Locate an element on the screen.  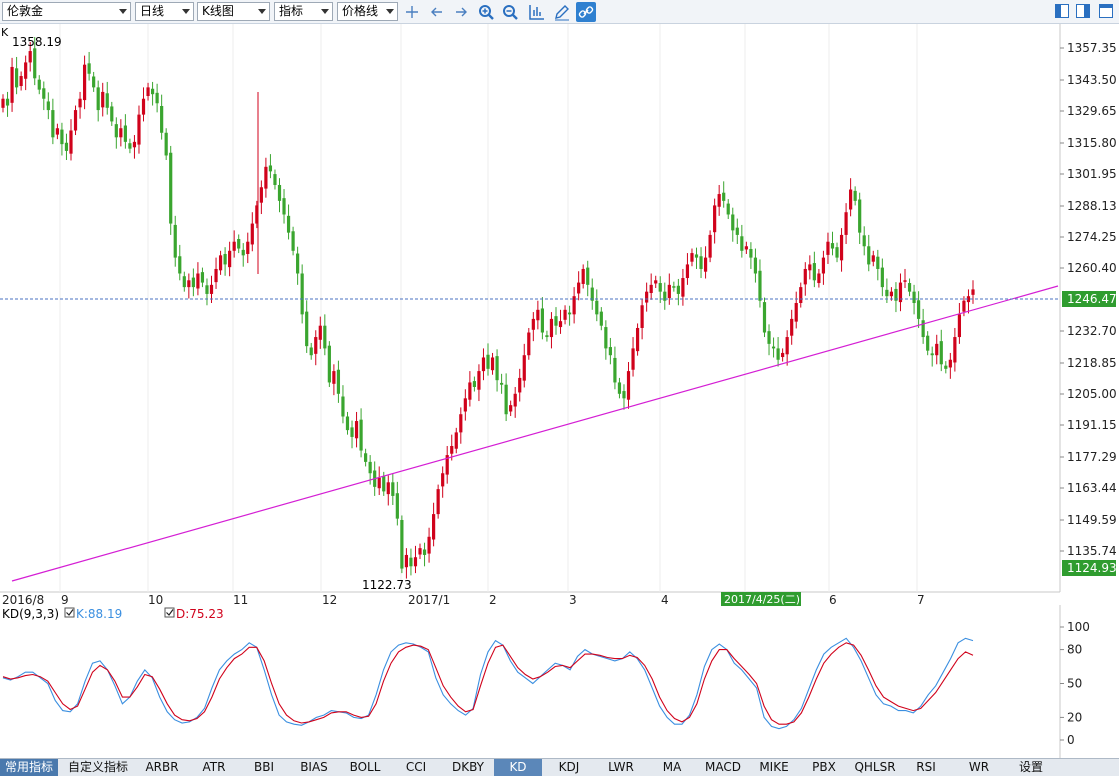
chart-type-select-label: K线图 is located at coordinates (218, 11).